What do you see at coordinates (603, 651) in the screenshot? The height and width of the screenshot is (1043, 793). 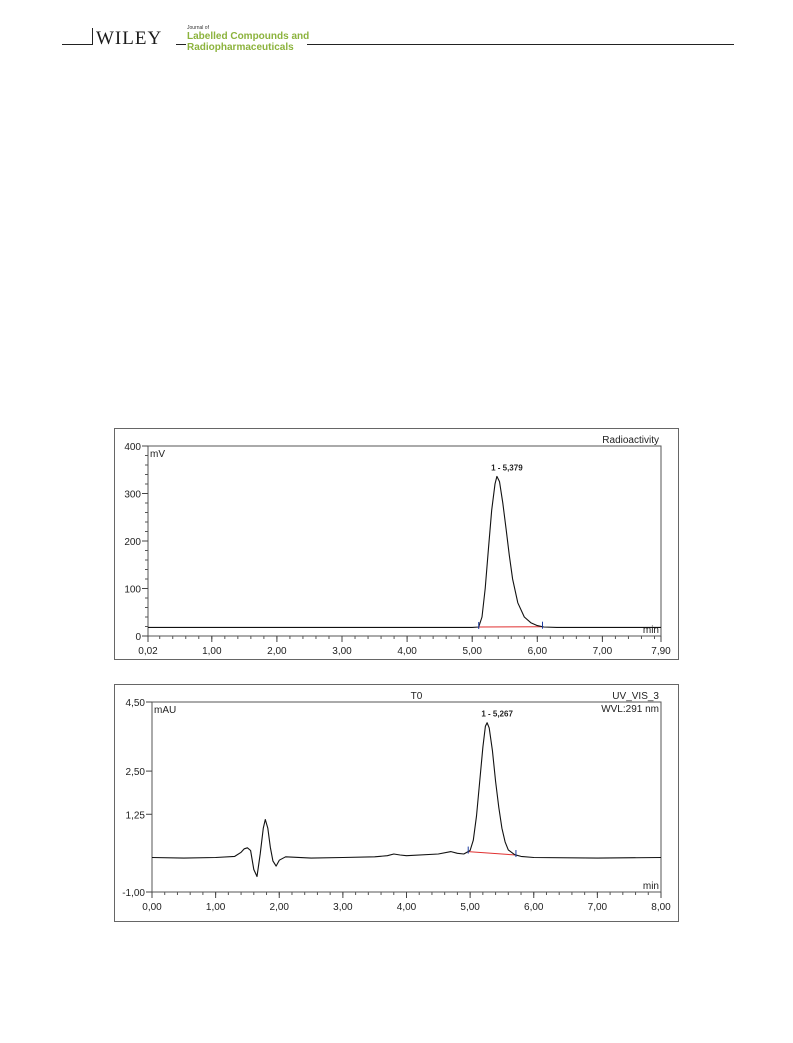 I see `chart1-x-tick-label: 7,00` at bounding box center [603, 651].